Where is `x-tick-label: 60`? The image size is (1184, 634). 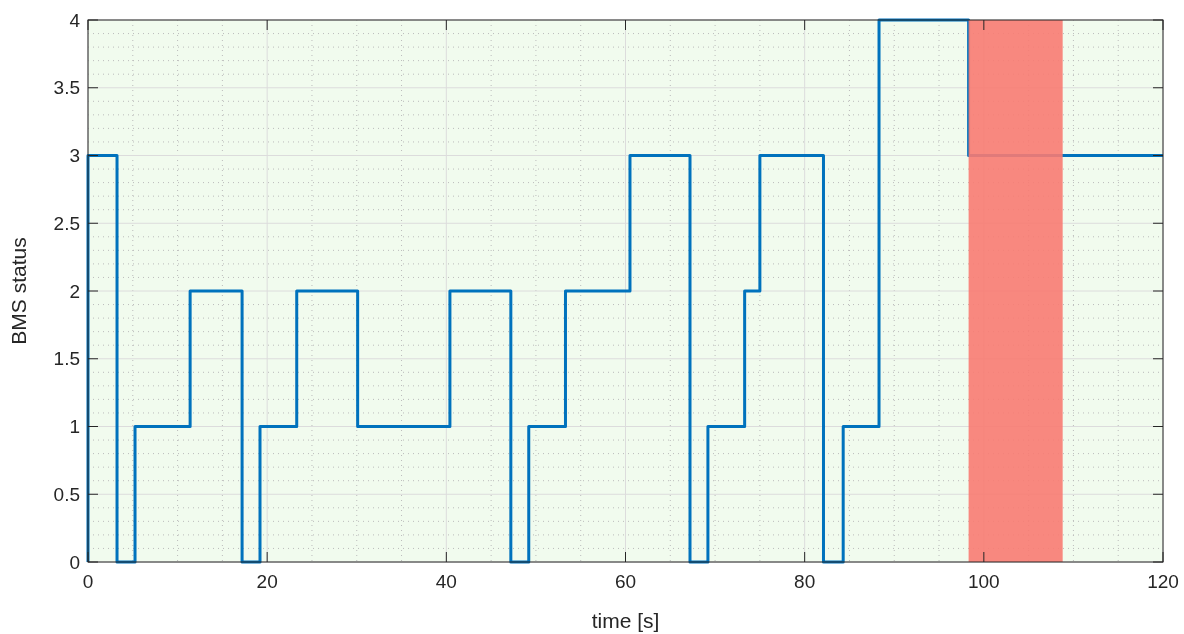 x-tick-label: 60 is located at coordinates (625, 581).